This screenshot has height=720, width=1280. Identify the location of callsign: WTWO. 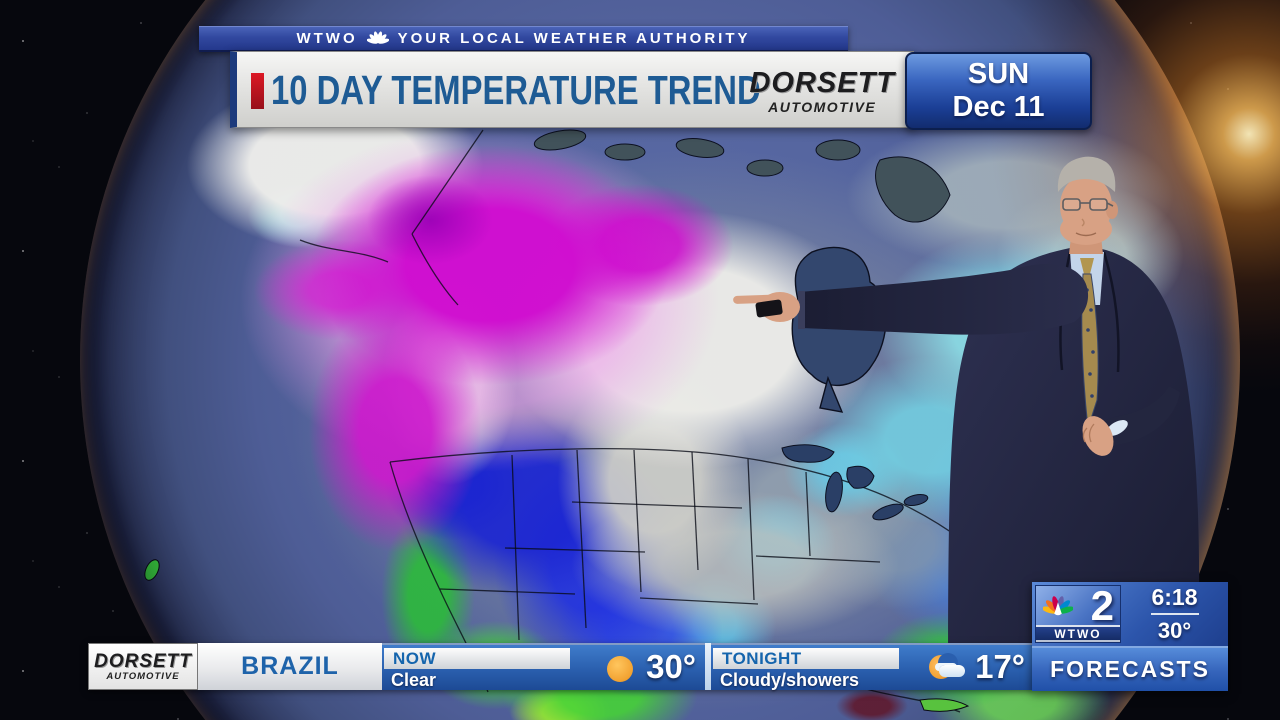
(1078, 633).